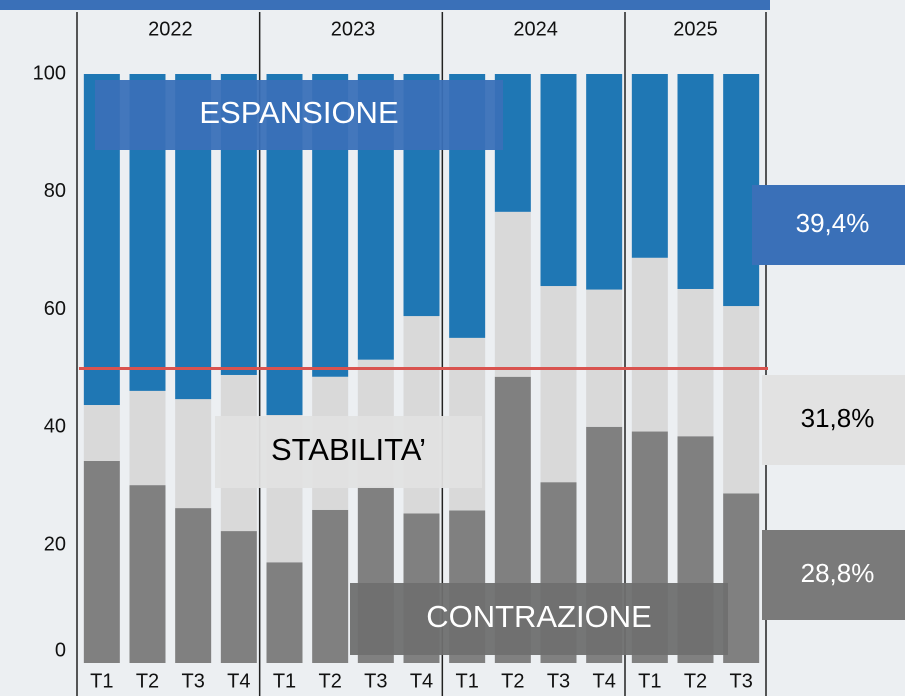 Image resolution: width=905 pixels, height=696 pixels. Describe the element at coordinates (55, 309) in the screenshot. I see `y-tick-label: 60` at that location.